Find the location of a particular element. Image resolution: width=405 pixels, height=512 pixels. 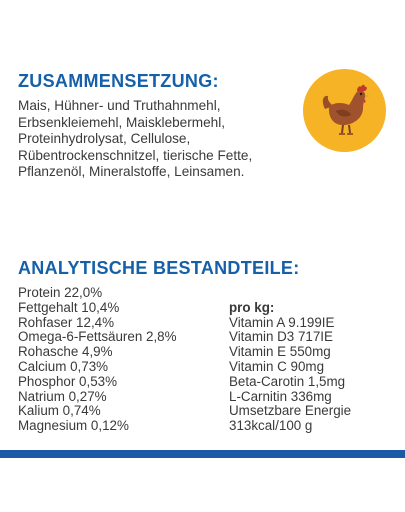

composition-line: Mais, Hühner- und Truthahnmehl, is located at coordinates (119, 105).